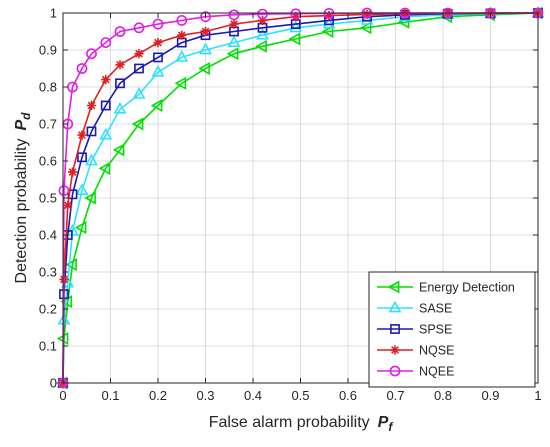  Describe the element at coordinates (53, 383) in the screenshot. I see `y-tick-label: 0` at that location.